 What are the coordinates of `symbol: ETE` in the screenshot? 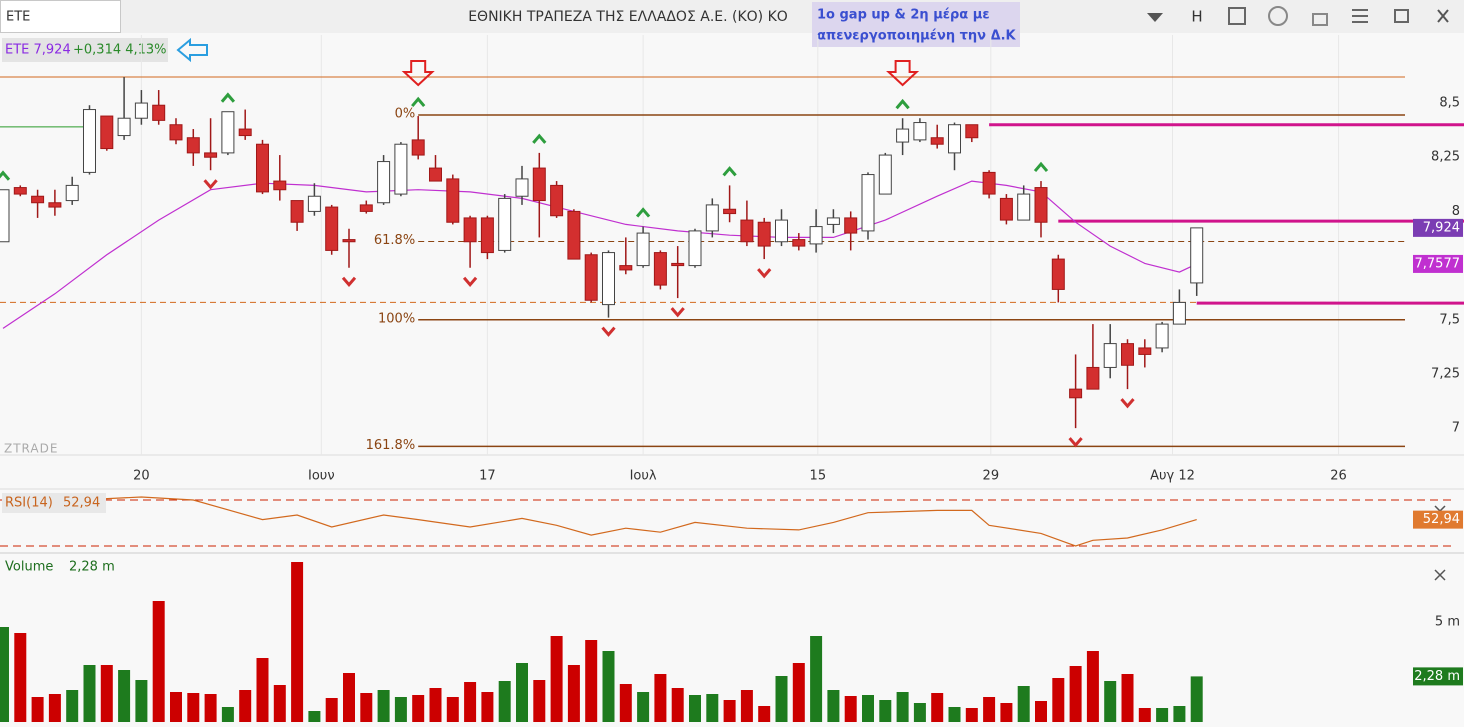 It's located at (18, 17).